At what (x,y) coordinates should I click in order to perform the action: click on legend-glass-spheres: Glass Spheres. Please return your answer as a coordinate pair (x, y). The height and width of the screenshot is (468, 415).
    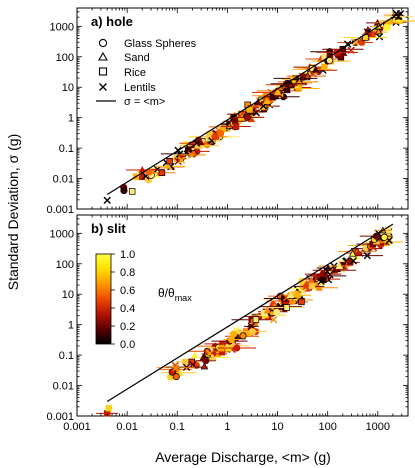
    Looking at the image, I should click on (160, 44).